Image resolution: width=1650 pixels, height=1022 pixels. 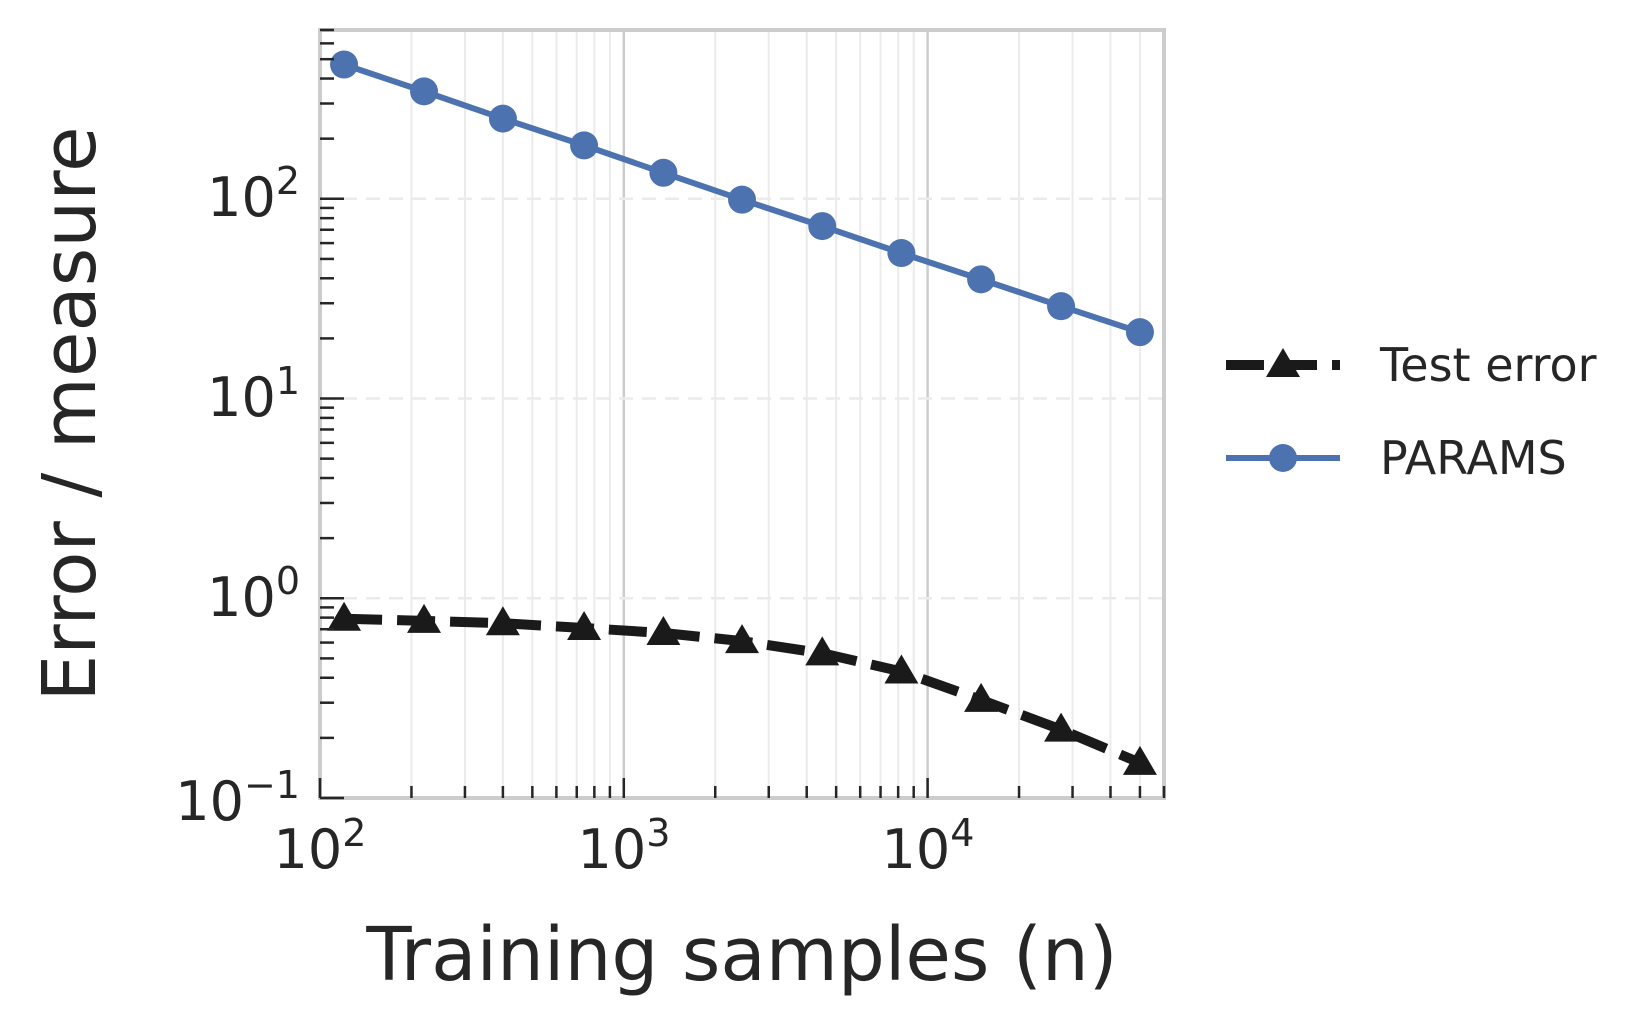 I want to click on y-axis-title: Error / measure, so click(x=70, y=413).